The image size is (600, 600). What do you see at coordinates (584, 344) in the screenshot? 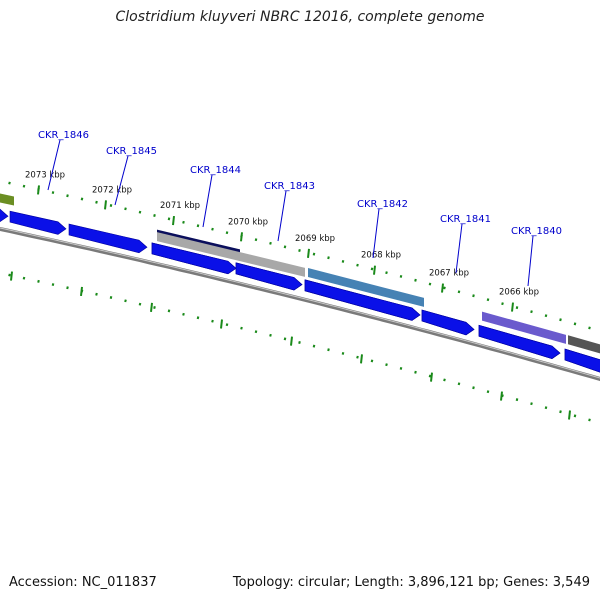
I see `darkgray-feature` at bounding box center [584, 344].